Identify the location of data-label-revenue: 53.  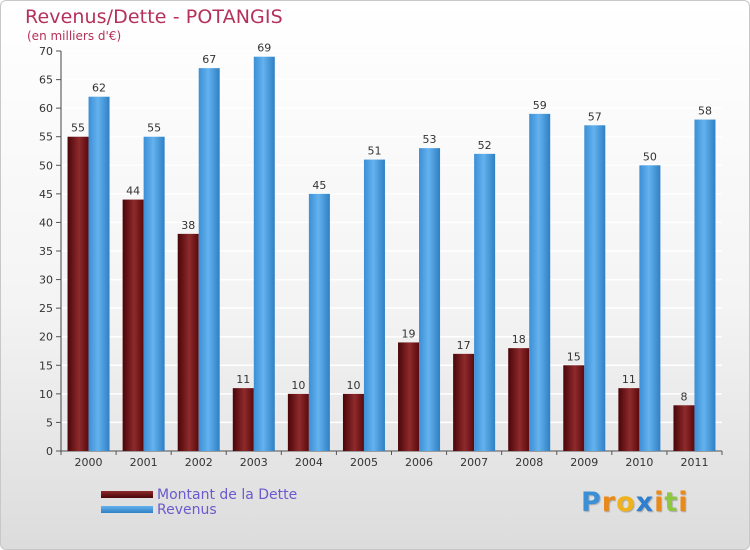
(430, 139).